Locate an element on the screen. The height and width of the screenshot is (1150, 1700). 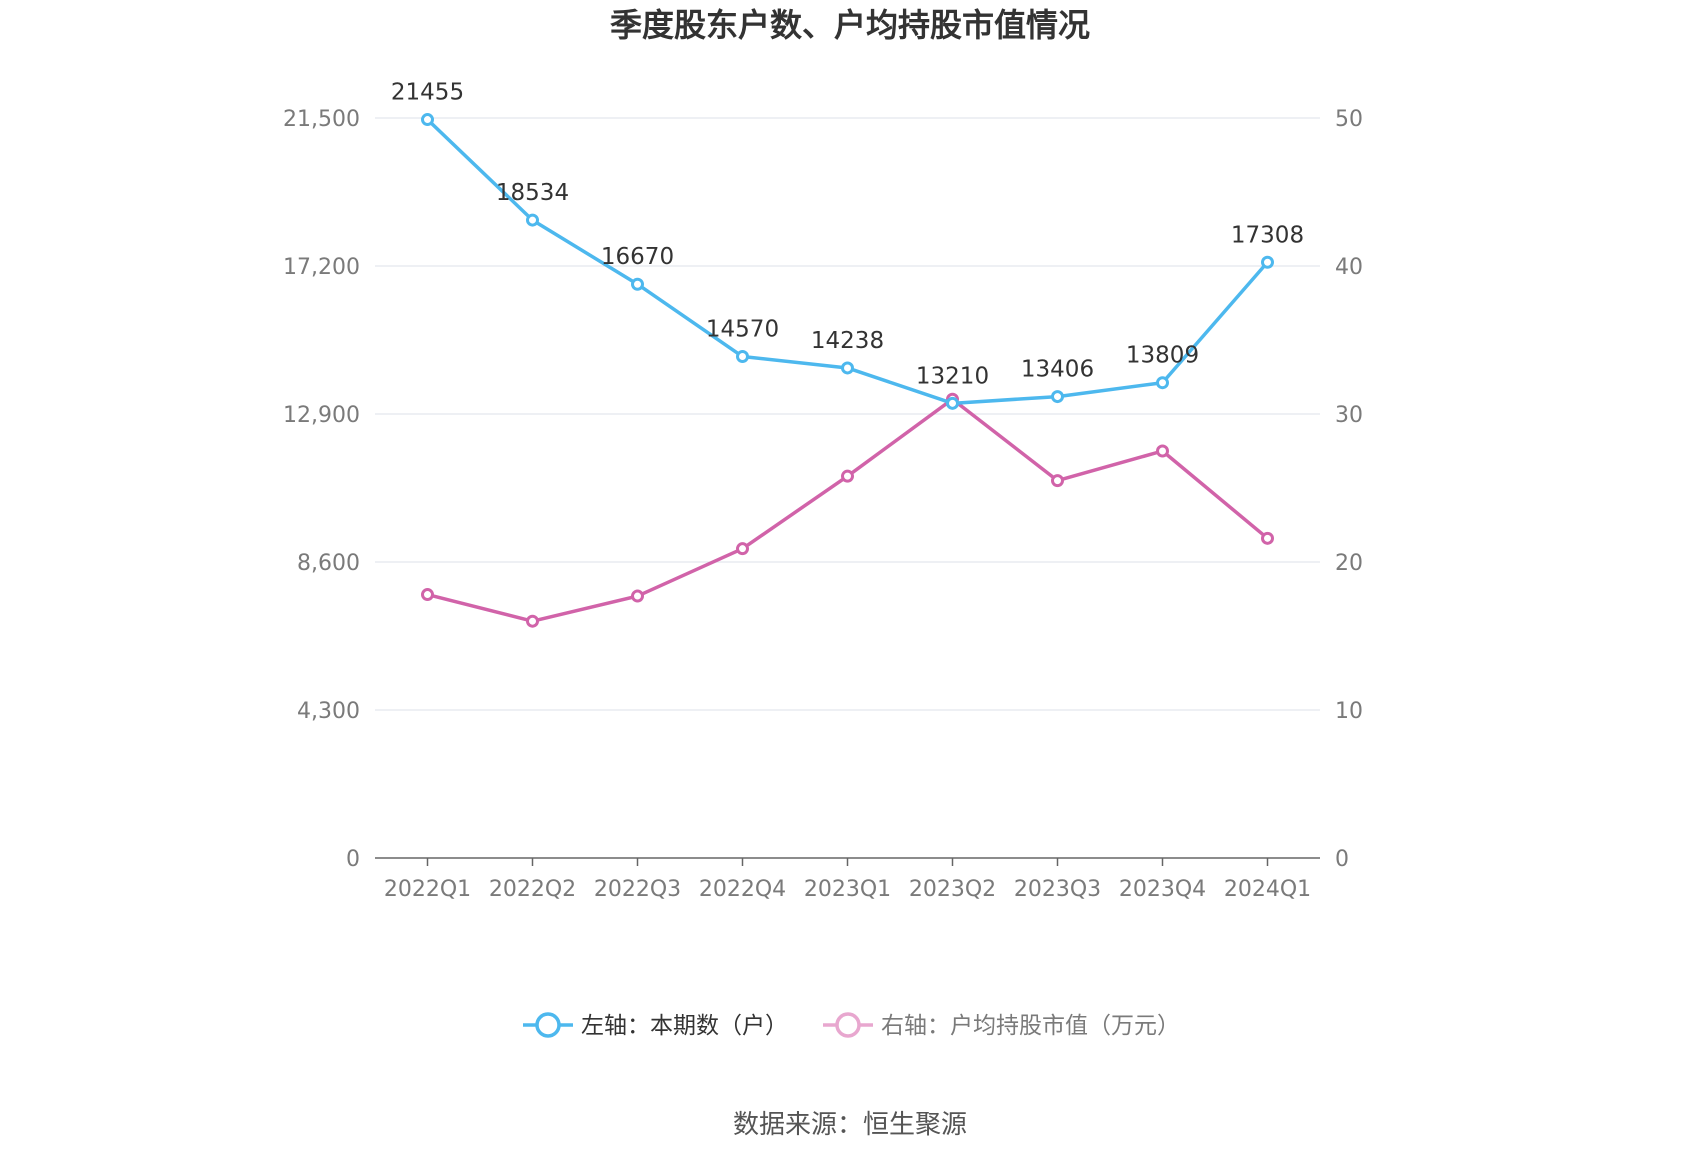
holders-data-label: 18534 is located at coordinates (532, 193).